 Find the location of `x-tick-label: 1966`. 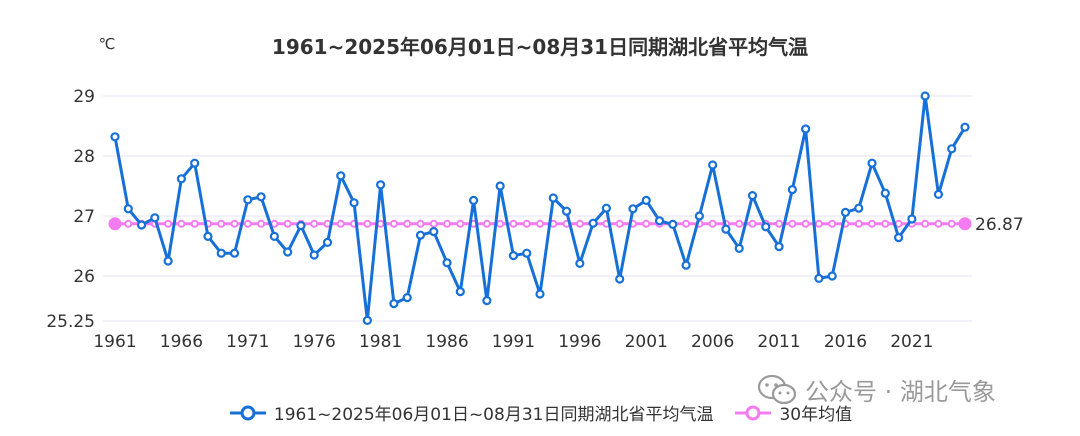

x-tick-label: 1966 is located at coordinates (181, 342).